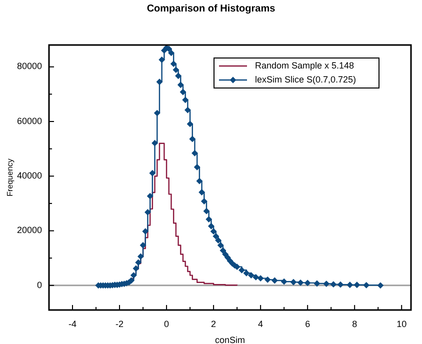  Describe the element at coordinates (307, 324) in the screenshot. I see `x-tick-label: 6` at that location.